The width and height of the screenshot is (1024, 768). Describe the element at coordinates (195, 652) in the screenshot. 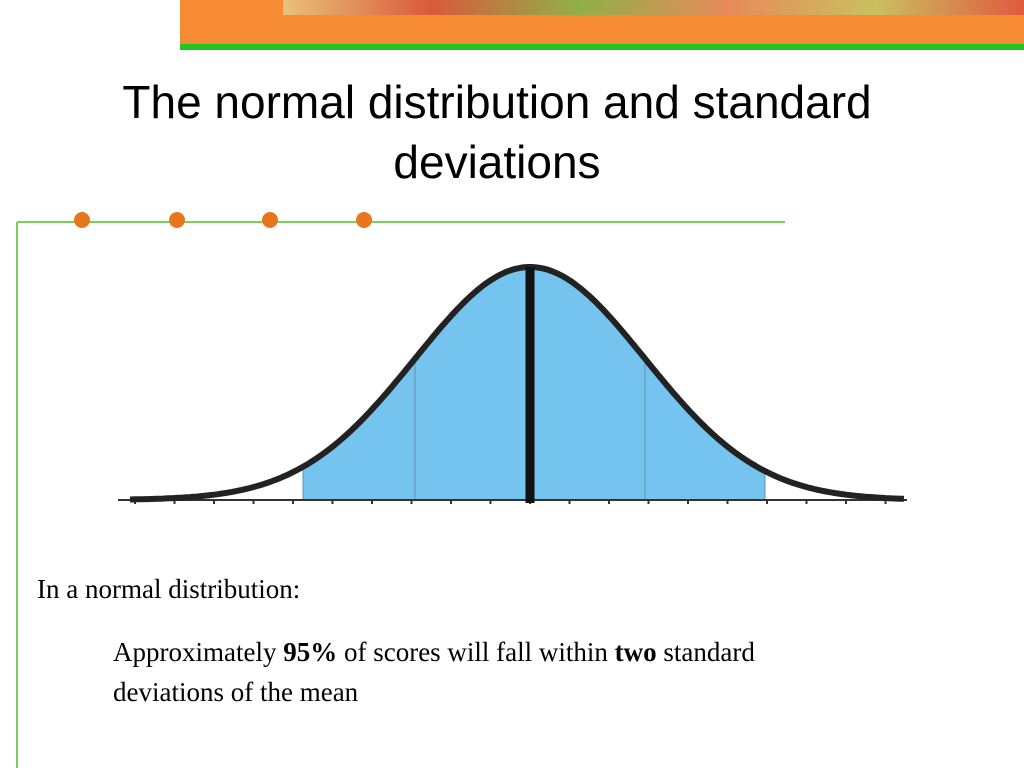

I see `text: Approximately` at that location.